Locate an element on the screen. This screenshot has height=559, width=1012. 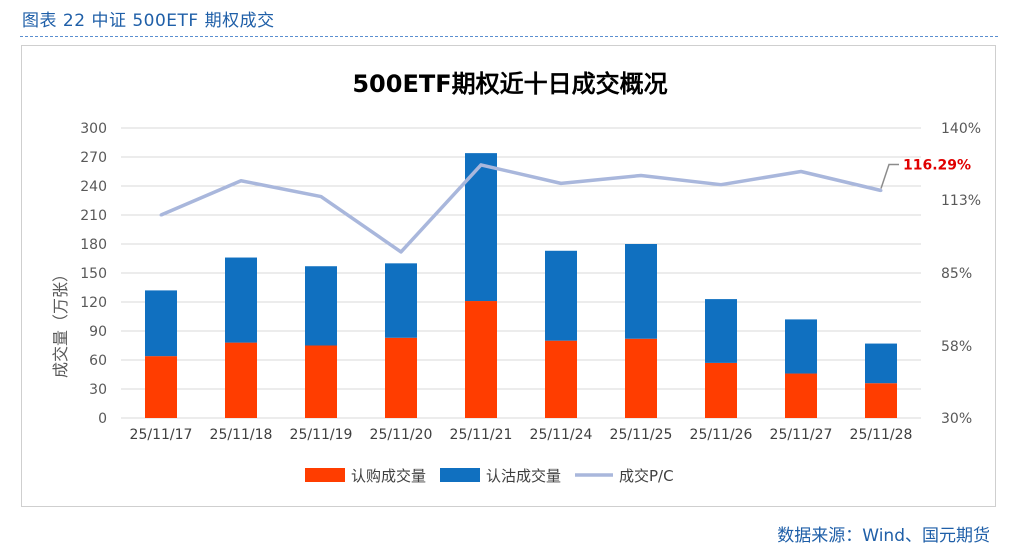
x-tick-label: 25/11/28 is located at coordinates (881, 435).